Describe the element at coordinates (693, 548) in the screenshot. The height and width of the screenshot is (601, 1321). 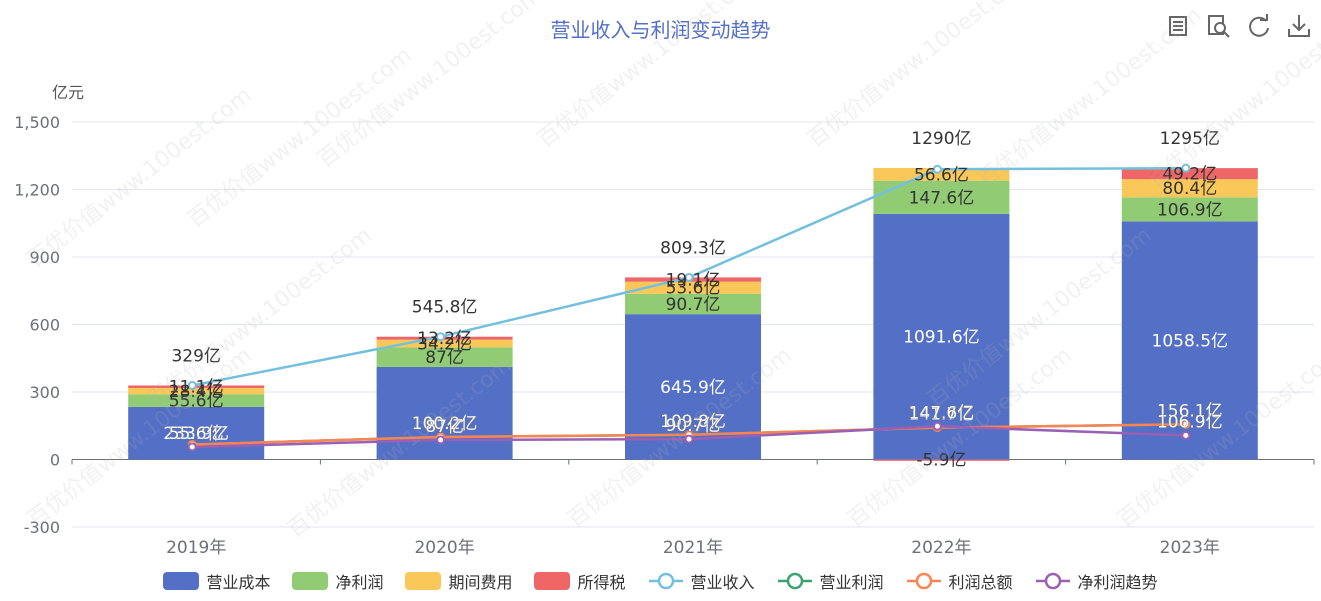
I see `x-tick-label: 2021年` at that location.